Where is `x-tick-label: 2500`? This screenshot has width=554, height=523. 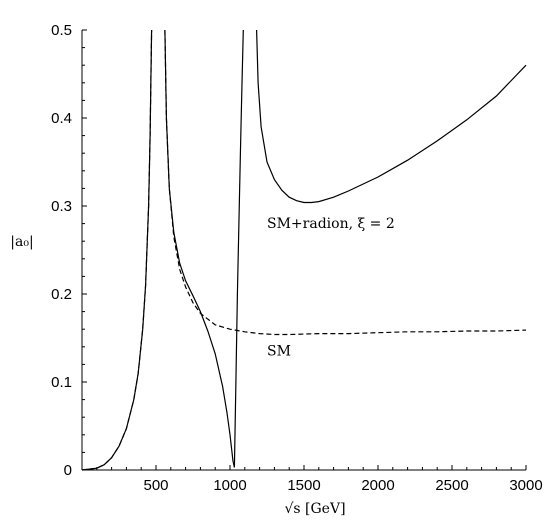
x-tick-label: 2500 is located at coordinates (451, 485).